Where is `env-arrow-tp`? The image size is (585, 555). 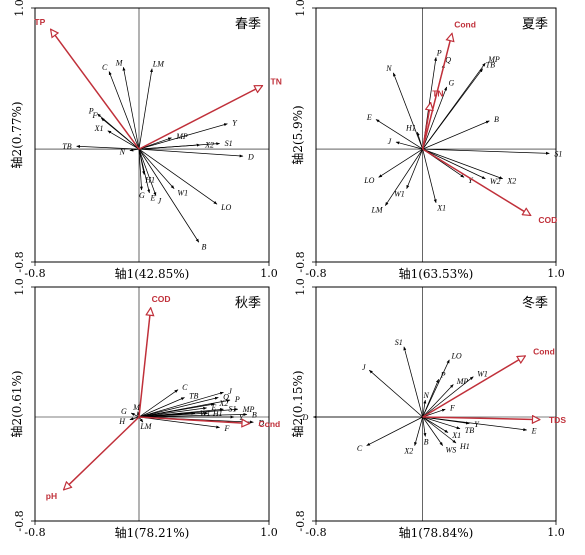
env-arrow-tp is located at coordinates (95, 89).